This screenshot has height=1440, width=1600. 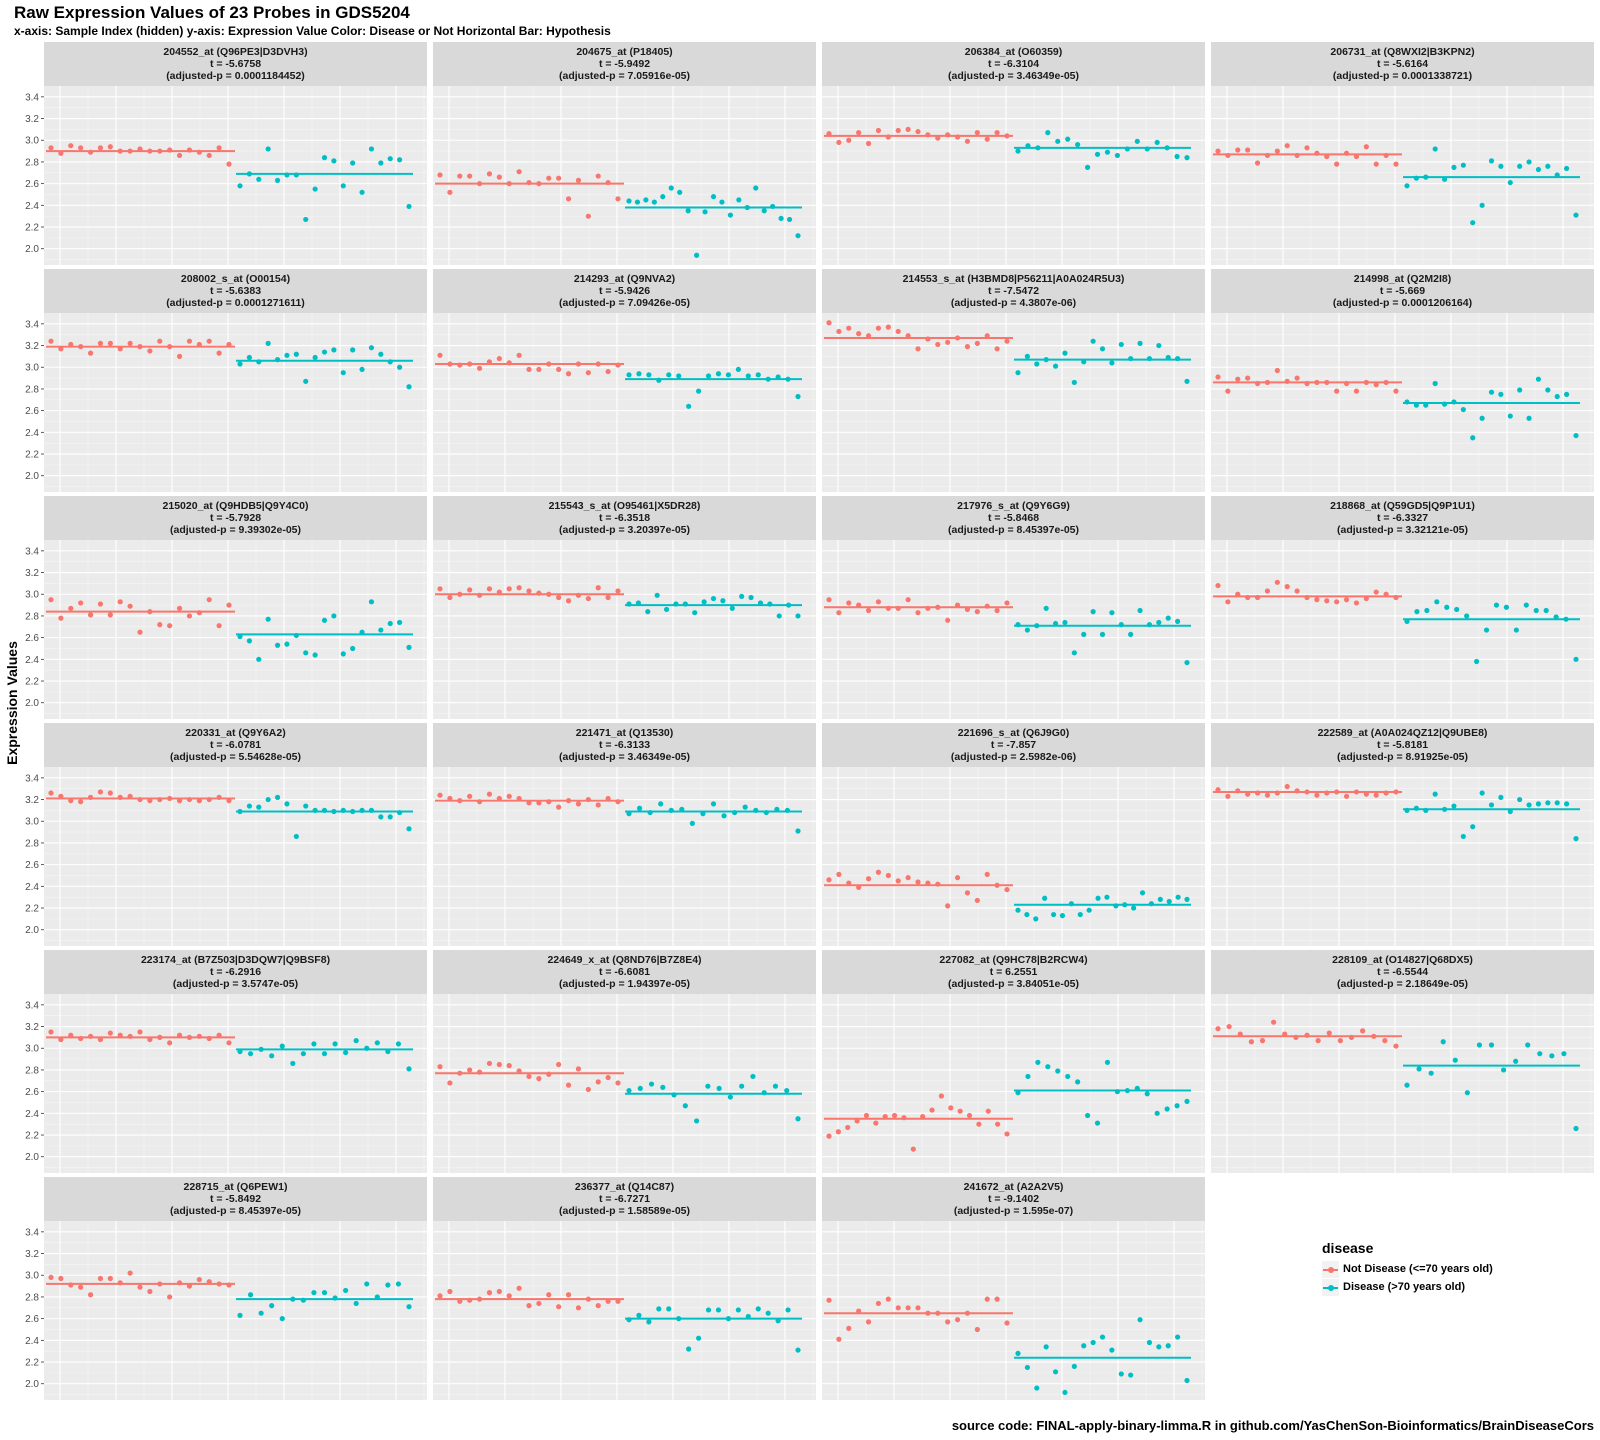 What do you see at coordinates (32, 1319) in the screenshot?
I see `y-tick-label: 2.6` at bounding box center [32, 1319].